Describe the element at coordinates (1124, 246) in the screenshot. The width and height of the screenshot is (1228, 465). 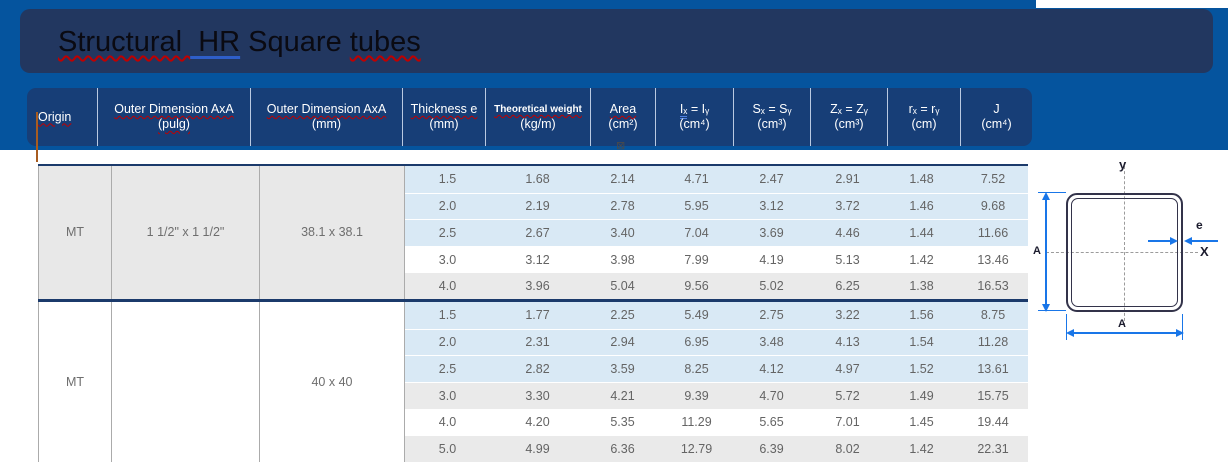
I see `y-axis-centerline` at that location.